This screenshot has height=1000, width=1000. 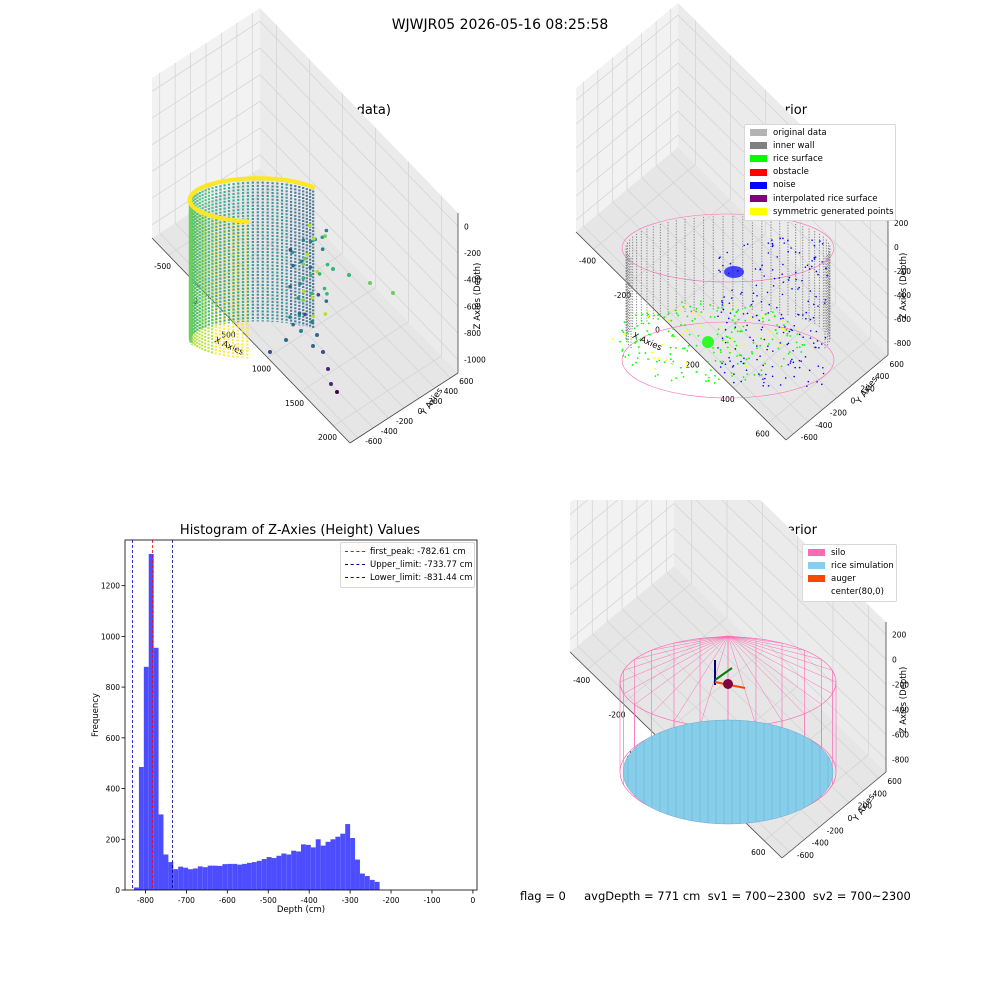 I want to click on y-tick-label: 600, so click(x=466, y=381).